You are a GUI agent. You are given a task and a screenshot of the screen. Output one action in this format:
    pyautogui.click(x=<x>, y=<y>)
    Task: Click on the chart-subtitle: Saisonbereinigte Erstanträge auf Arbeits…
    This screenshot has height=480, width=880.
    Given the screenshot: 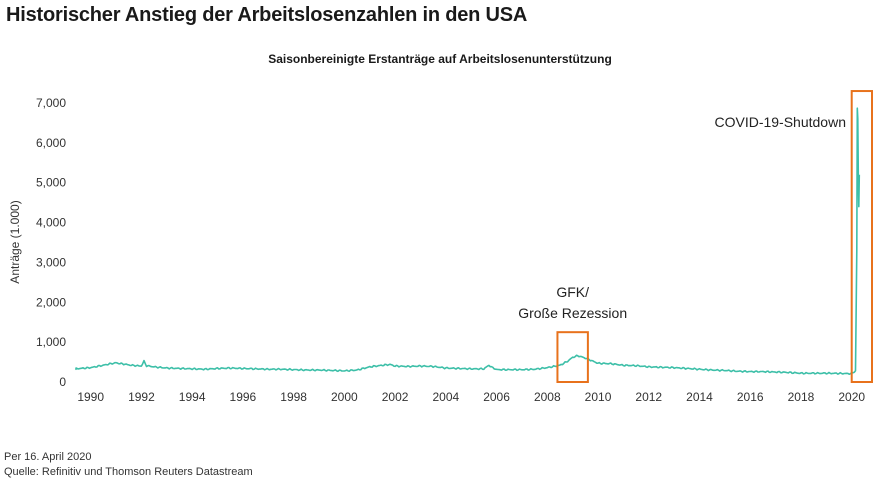 What is the action you would take?
    pyautogui.click(x=440, y=59)
    